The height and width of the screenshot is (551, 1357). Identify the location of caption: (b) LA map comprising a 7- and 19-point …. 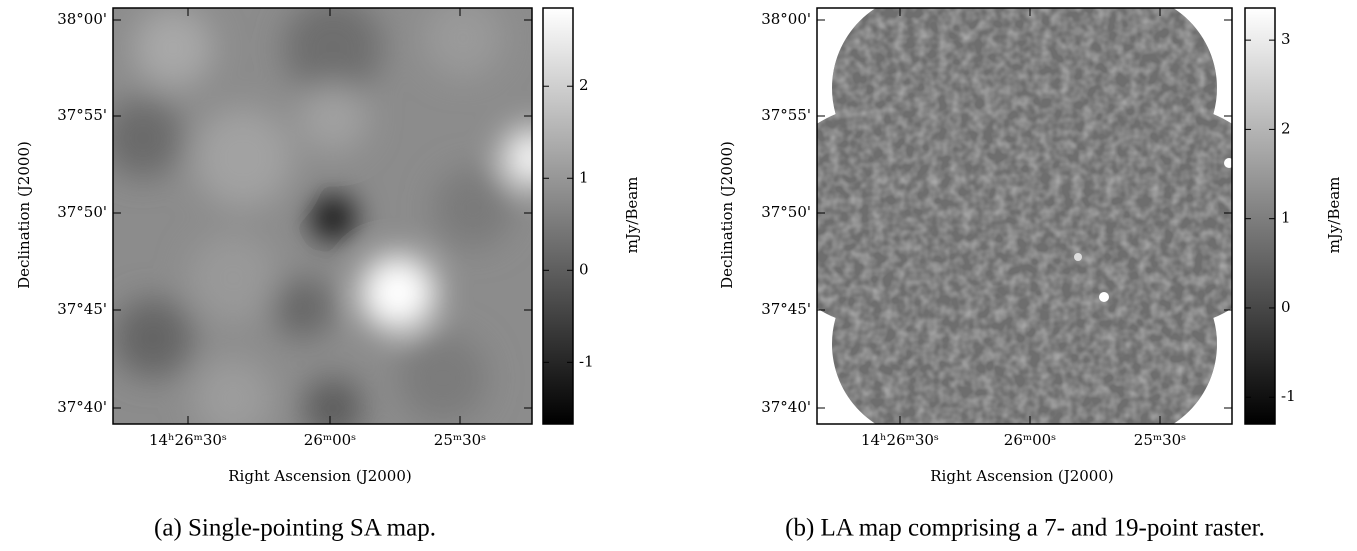
(1025, 528).